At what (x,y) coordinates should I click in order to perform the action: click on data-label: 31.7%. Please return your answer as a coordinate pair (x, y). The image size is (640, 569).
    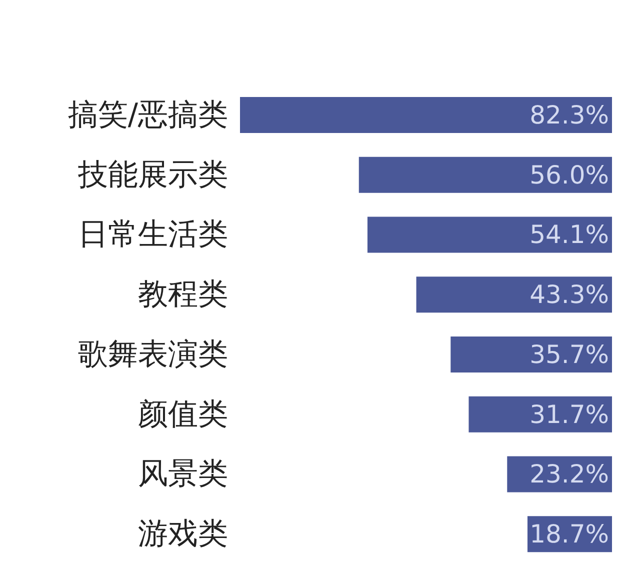
    Looking at the image, I should click on (569, 414).